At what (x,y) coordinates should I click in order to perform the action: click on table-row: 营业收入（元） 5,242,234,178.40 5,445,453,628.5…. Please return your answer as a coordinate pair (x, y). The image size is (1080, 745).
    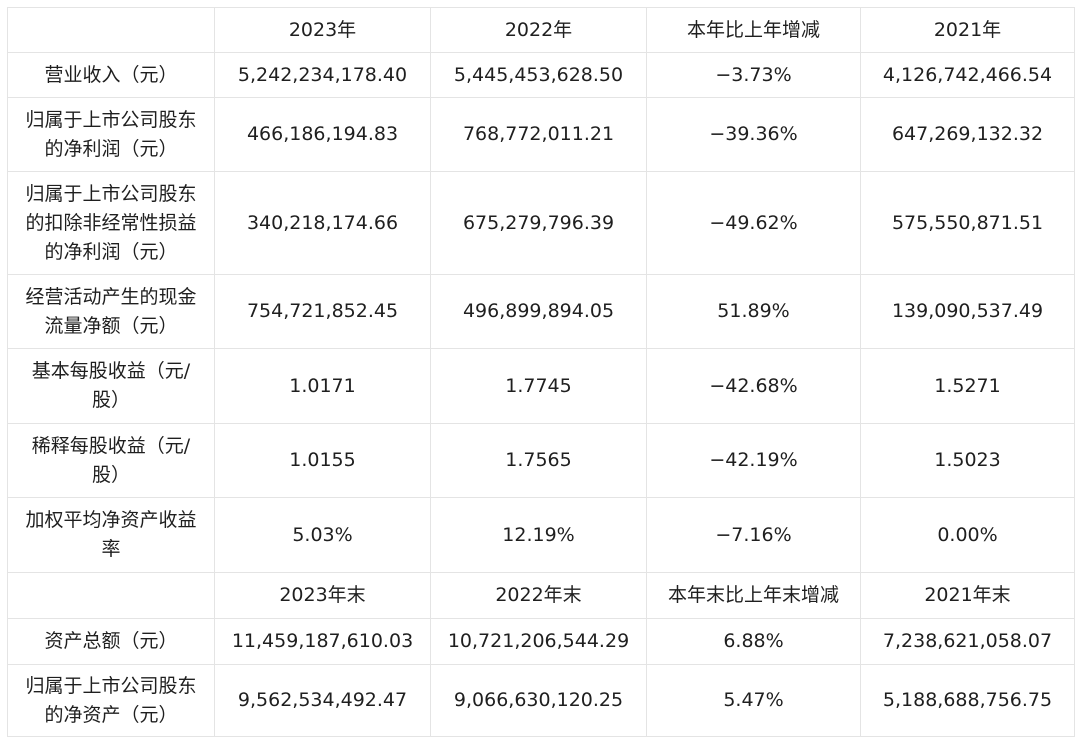
    Looking at the image, I should click on (541, 75).